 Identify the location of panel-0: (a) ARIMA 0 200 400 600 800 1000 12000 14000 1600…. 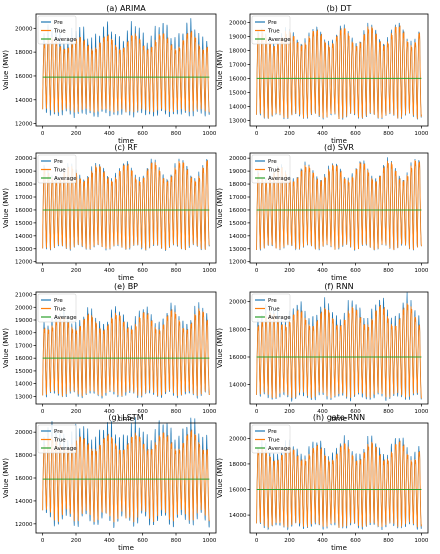
(109, 74).